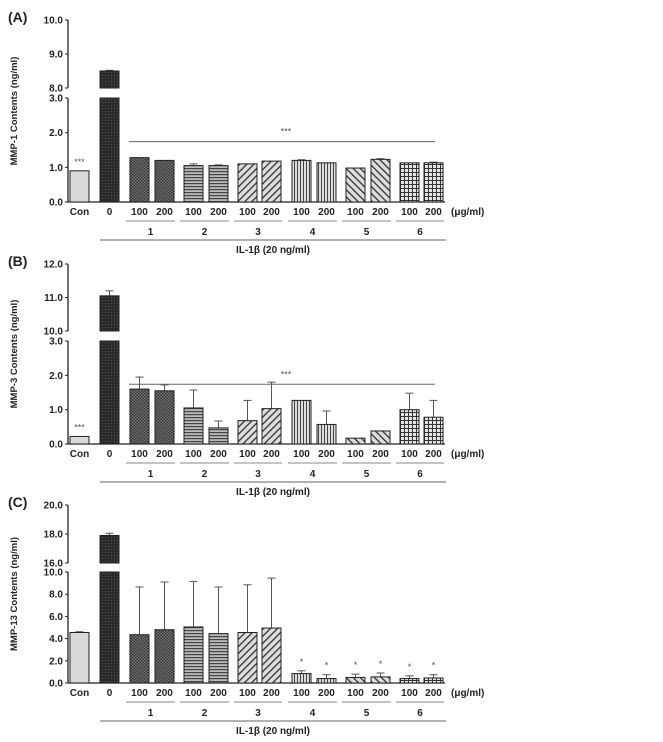 Image resolution: width=663 pixels, height=742 pixels. Describe the element at coordinates (17, 17) in the screenshot. I see `panel-label: (A)` at that location.